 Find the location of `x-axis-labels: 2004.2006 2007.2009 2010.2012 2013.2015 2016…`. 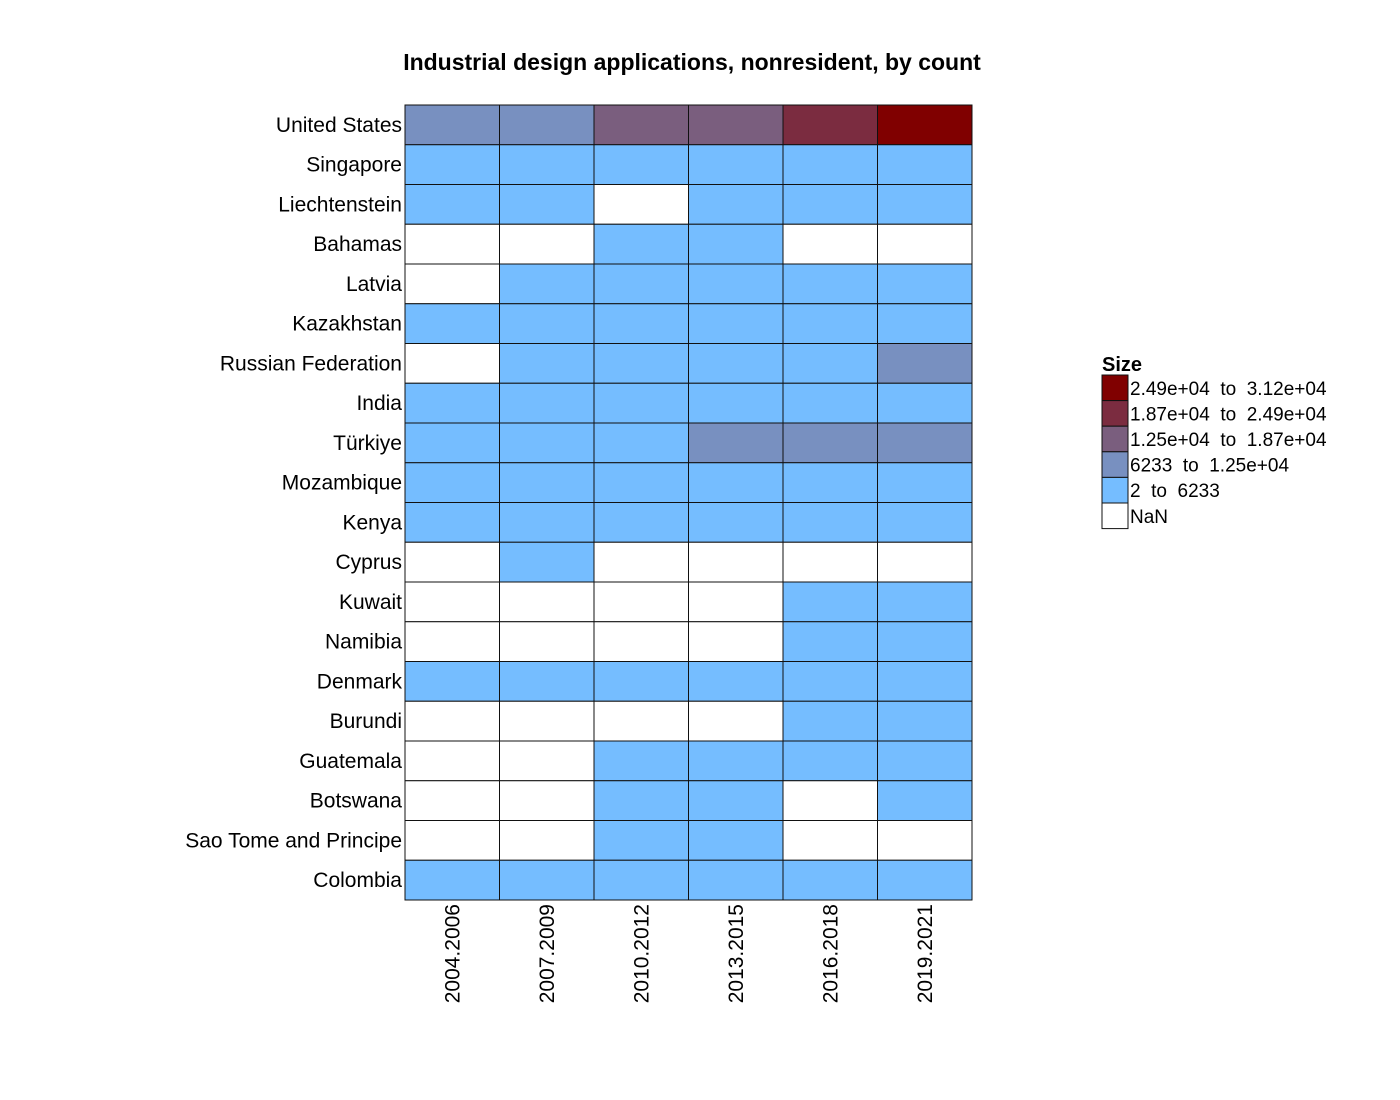

x-axis-labels: 2004.2006 2007.2009 2010.2012 2013.2015 2016… is located at coordinates (689, 953).